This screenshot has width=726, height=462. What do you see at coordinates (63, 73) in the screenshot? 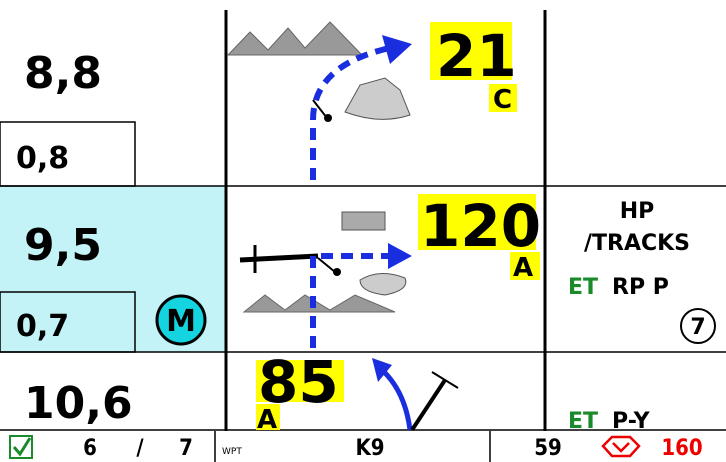
I see `total-distance: 8,8` at bounding box center [63, 73].